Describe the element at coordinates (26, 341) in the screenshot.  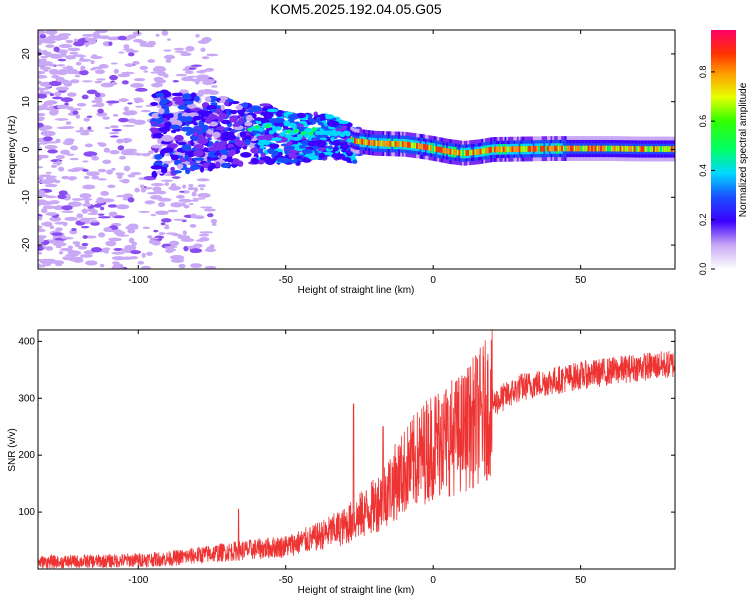
I see `y-tick-label: 400` at that location.